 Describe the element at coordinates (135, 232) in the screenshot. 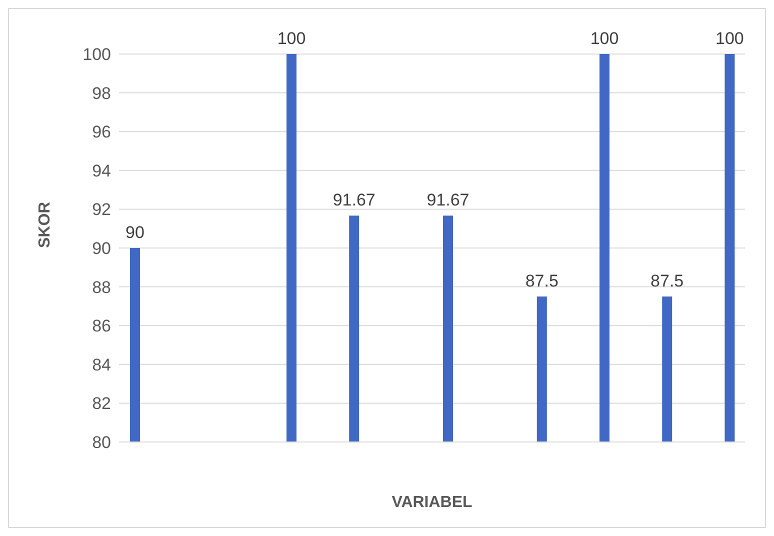

I see `data-label: 90` at that location.